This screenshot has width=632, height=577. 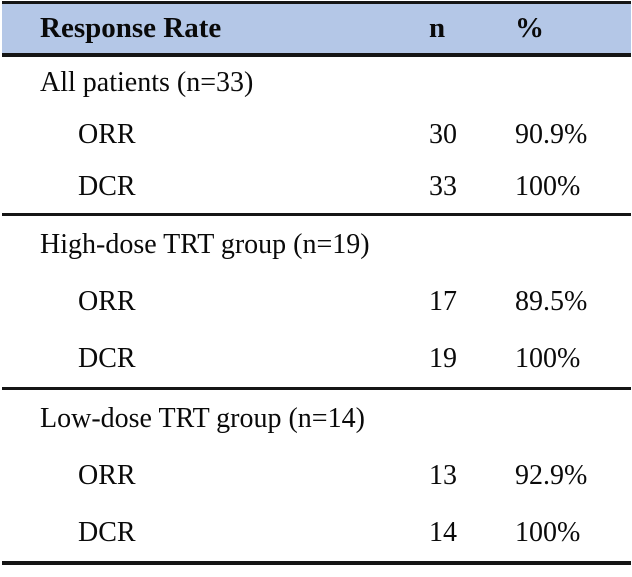 I want to click on row-n-value: 30, so click(x=443, y=134).